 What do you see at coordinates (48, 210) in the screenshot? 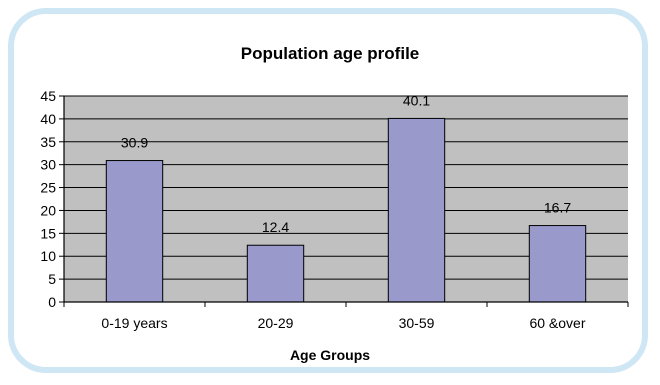
I see `y-tick-label: 20` at bounding box center [48, 210].